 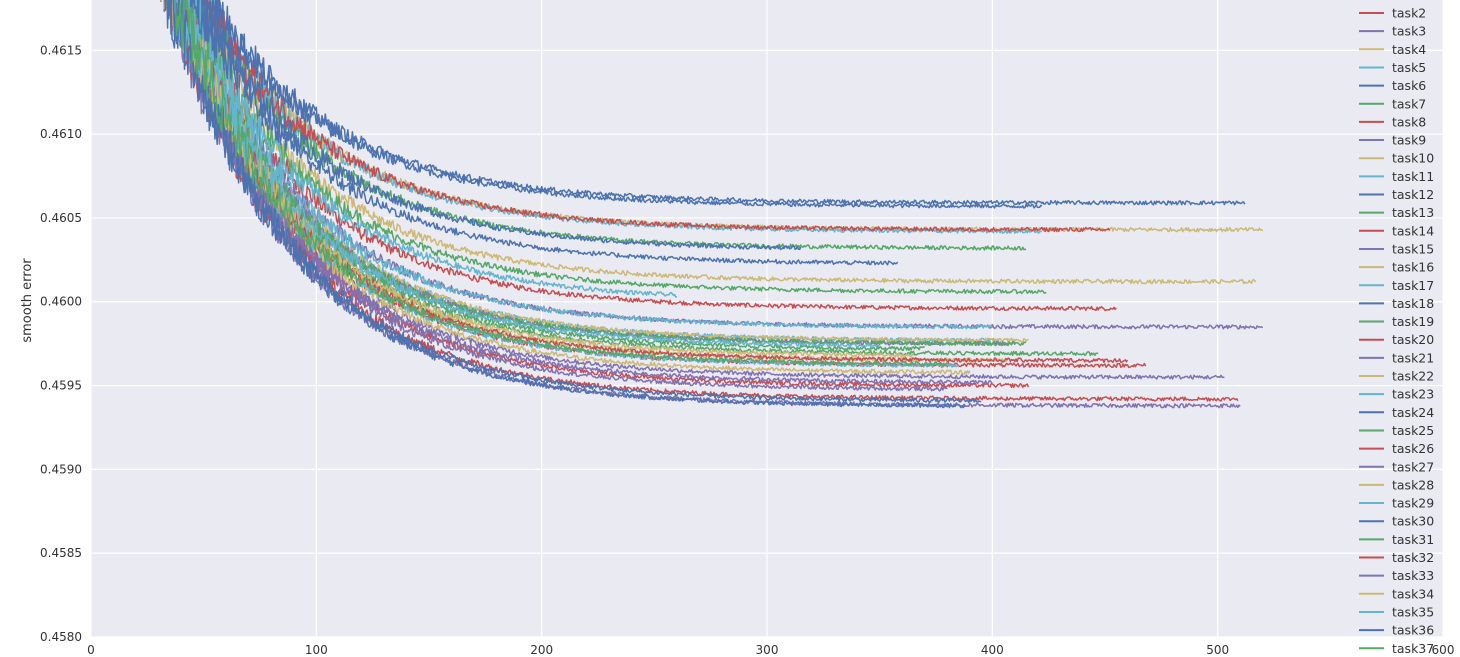 What do you see at coordinates (1413, 539) in the screenshot?
I see `legend-label-task31: task31` at bounding box center [1413, 539].